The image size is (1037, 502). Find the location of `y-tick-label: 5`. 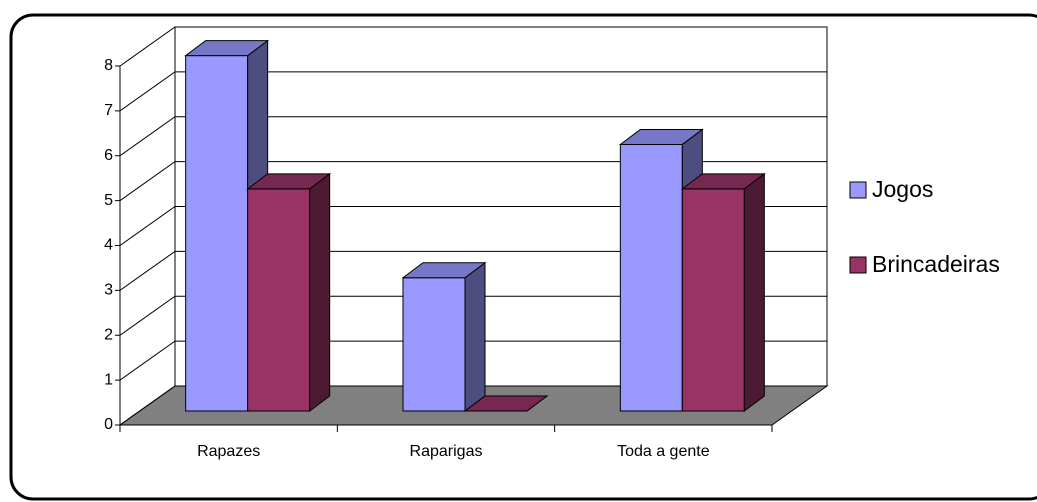

y-tick-label: 5 is located at coordinates (108, 200).